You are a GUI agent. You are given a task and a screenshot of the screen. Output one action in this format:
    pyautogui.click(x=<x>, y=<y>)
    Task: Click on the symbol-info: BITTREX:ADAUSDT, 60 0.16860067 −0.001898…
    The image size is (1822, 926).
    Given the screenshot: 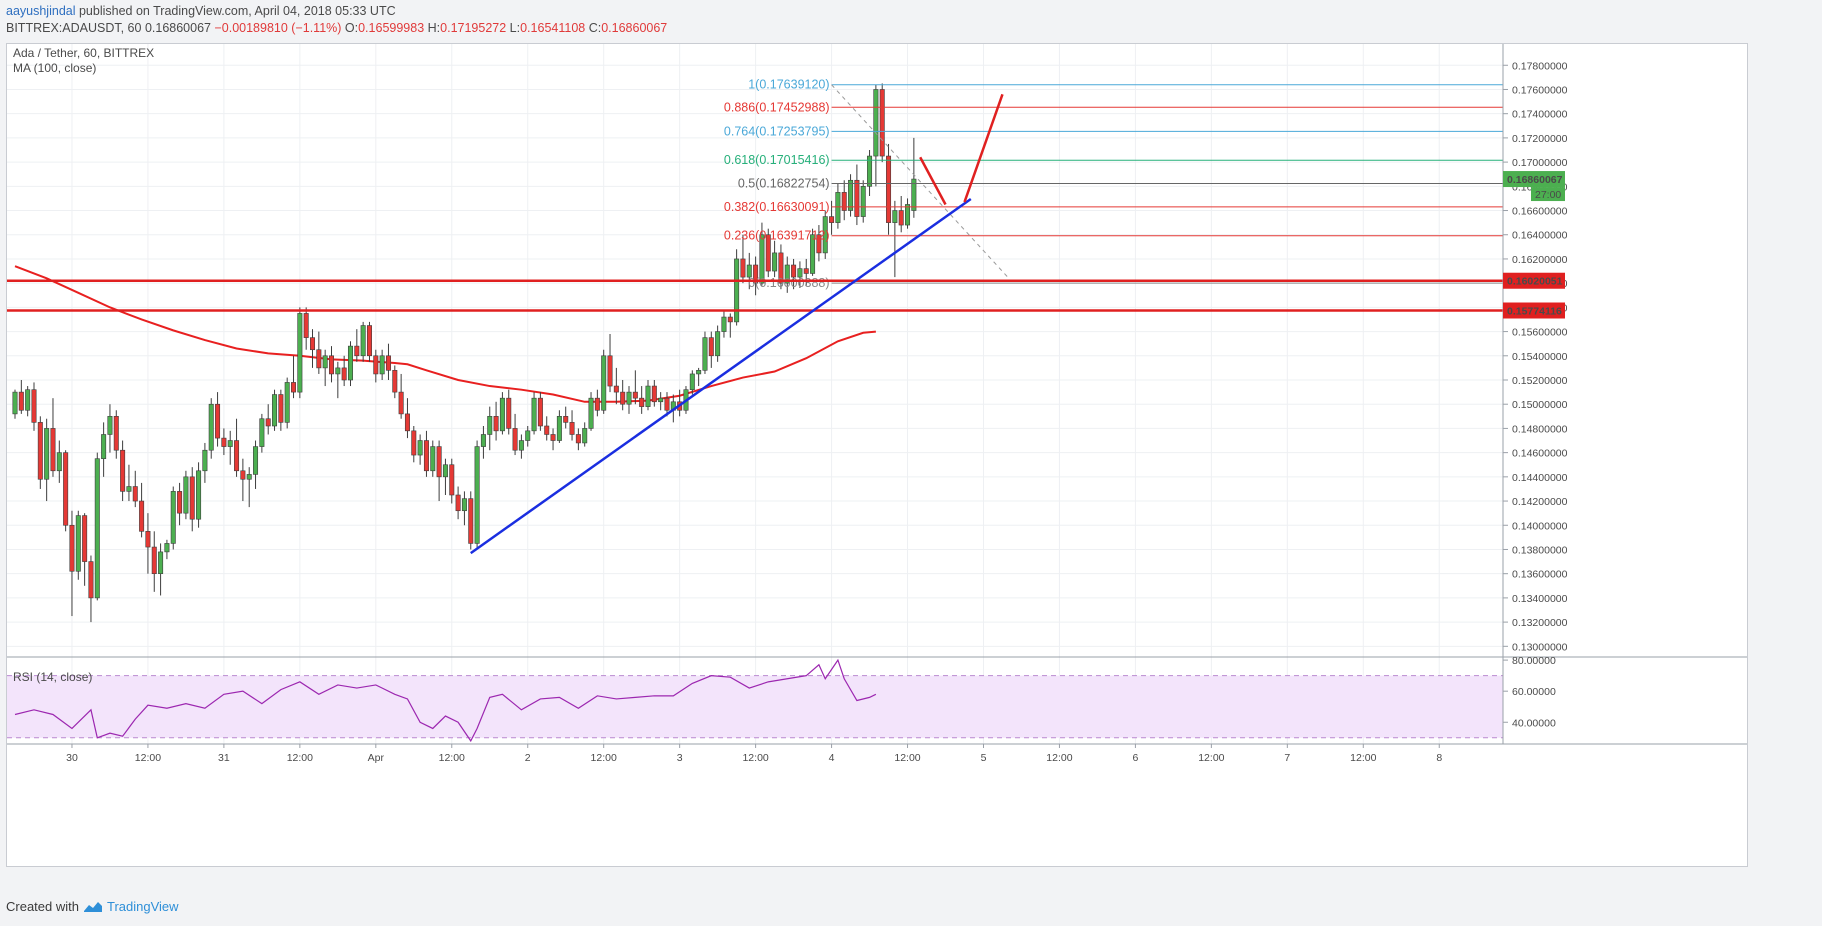 What is the action you would take?
    pyautogui.click(x=336, y=28)
    